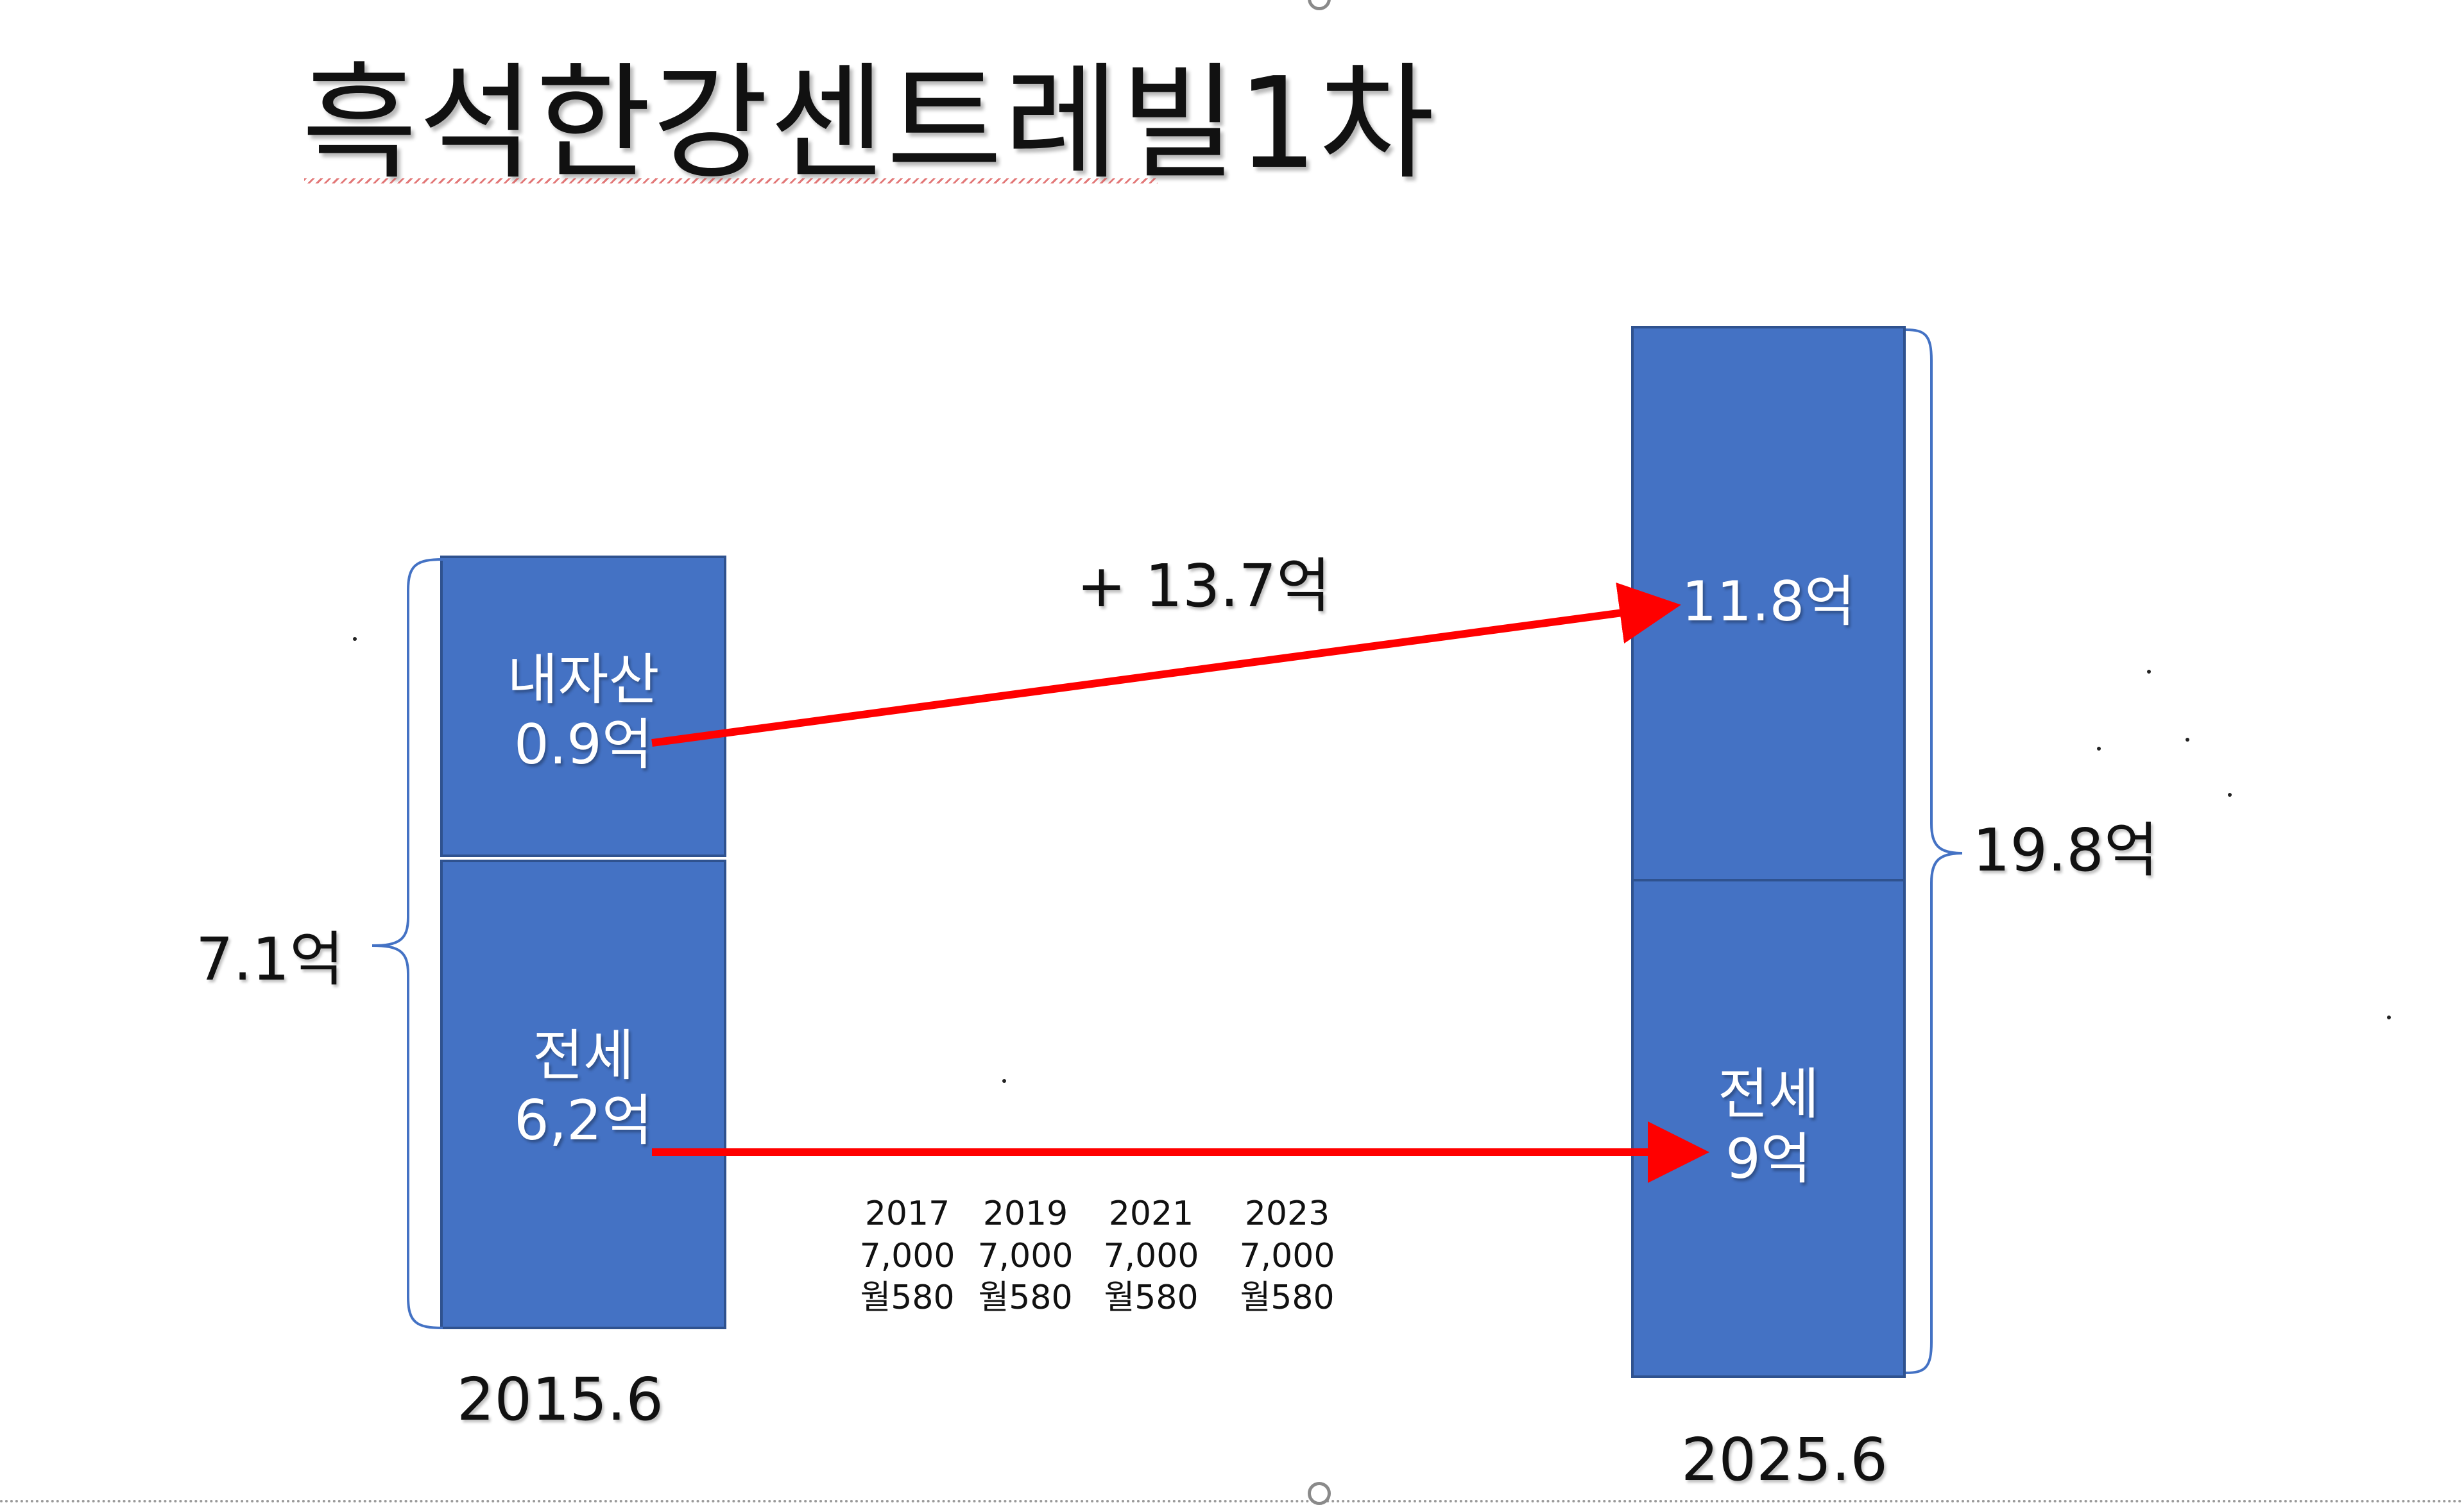 This screenshot has height=1505, width=2464. I want to click on left-jeonse-label: 전세, so click(584, 1056).